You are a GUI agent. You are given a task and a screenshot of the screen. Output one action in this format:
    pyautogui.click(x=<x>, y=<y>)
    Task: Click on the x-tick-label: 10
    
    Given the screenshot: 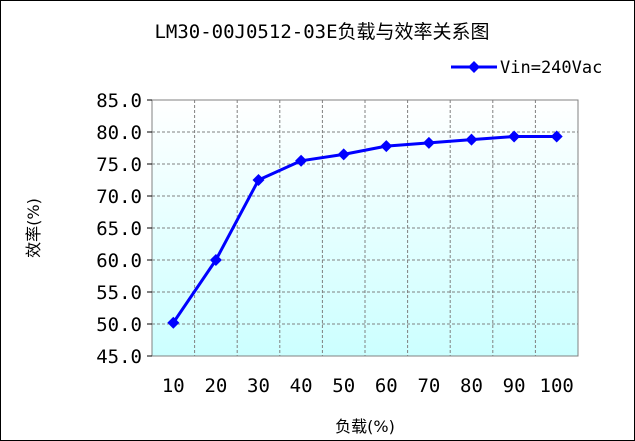 What is the action you would take?
    pyautogui.click(x=173, y=386)
    